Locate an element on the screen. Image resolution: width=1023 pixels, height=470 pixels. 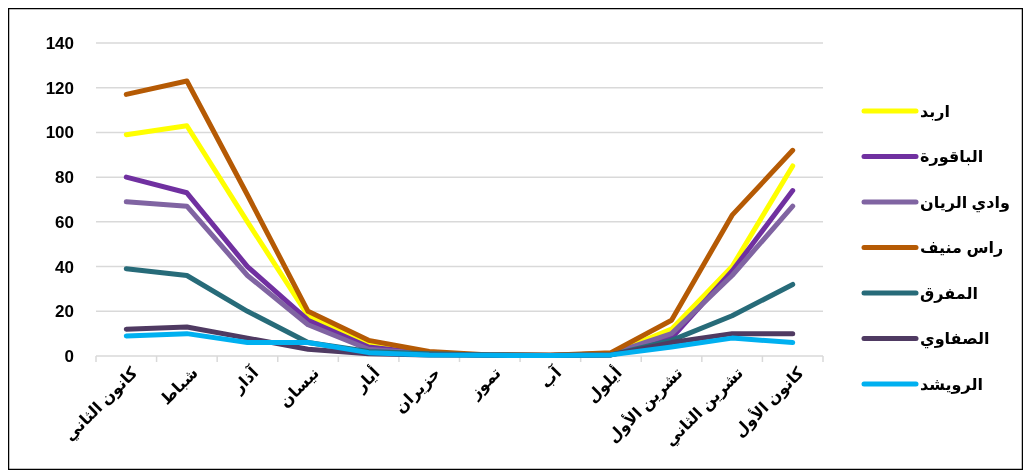
y-tick-label: 120 is located at coordinates (59, 88).